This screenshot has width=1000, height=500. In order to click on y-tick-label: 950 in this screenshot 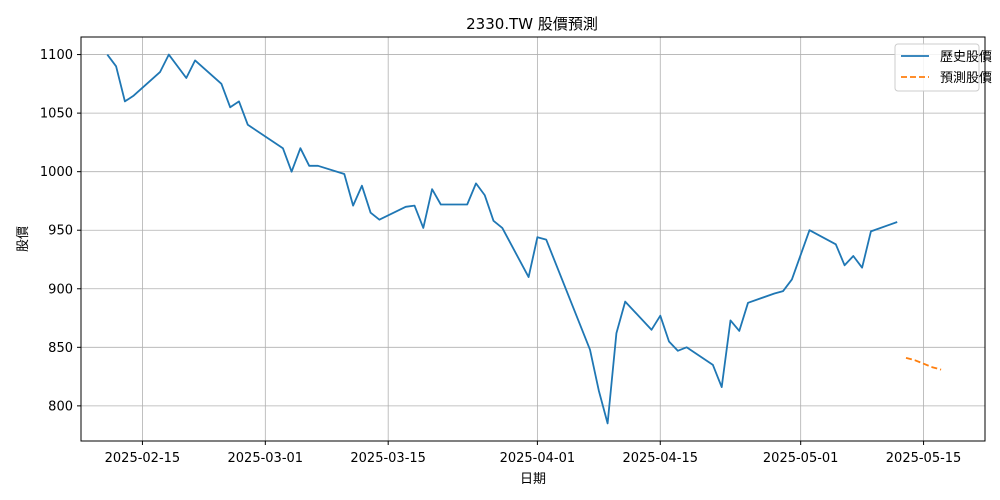, I will do `click(60, 231)`.